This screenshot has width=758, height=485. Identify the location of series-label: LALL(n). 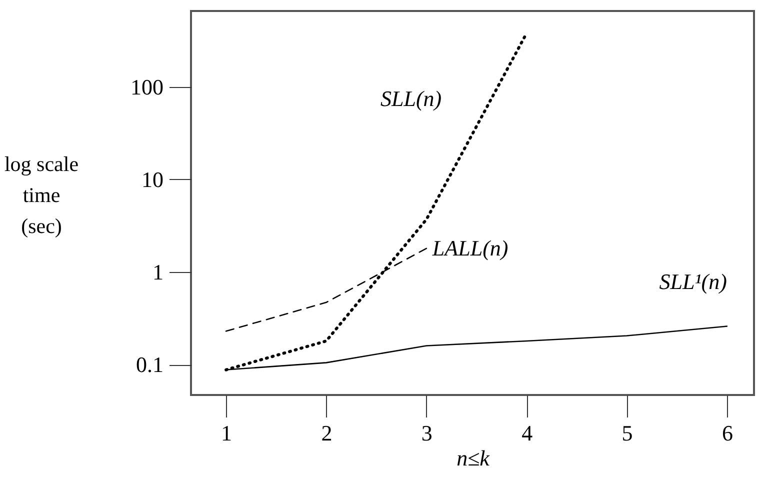
(469, 247).